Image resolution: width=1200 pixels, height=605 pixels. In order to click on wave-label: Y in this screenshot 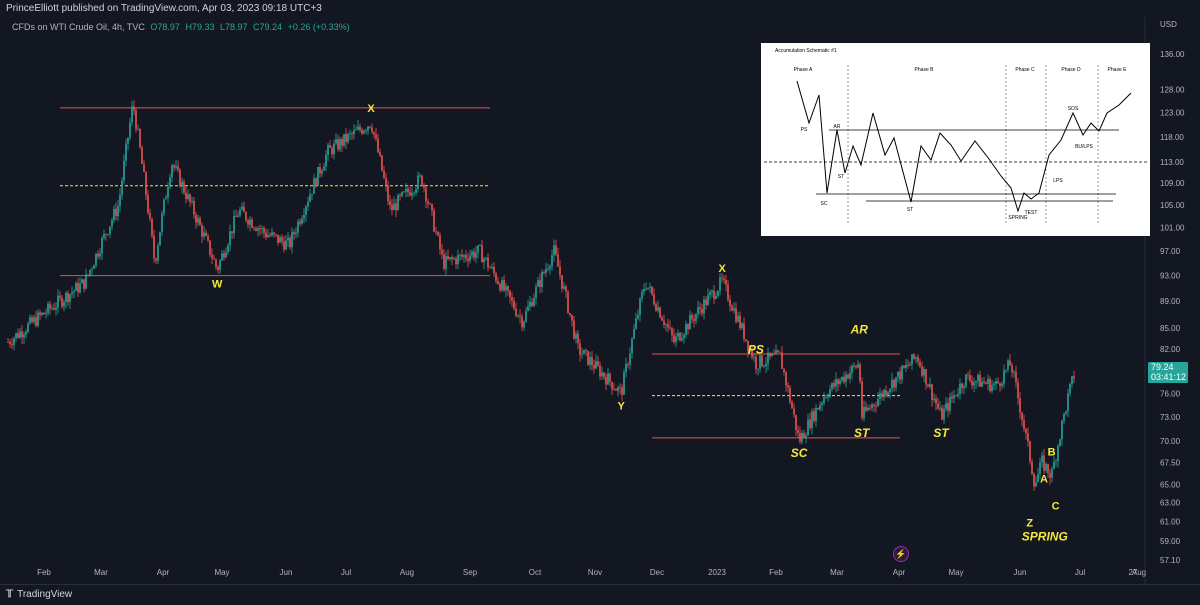, I will do `click(622, 406)`.